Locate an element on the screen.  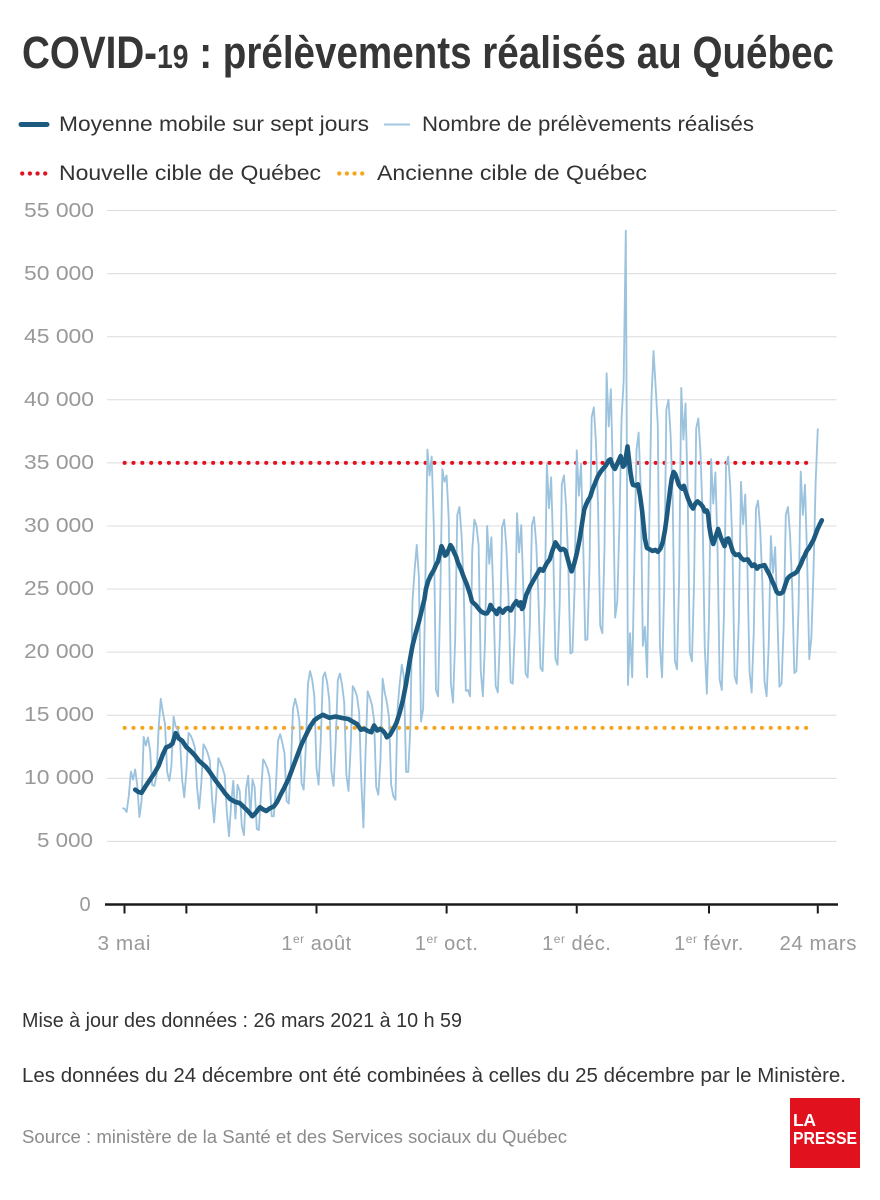
svg-text: 50 000 is located at coordinates (59, 274).